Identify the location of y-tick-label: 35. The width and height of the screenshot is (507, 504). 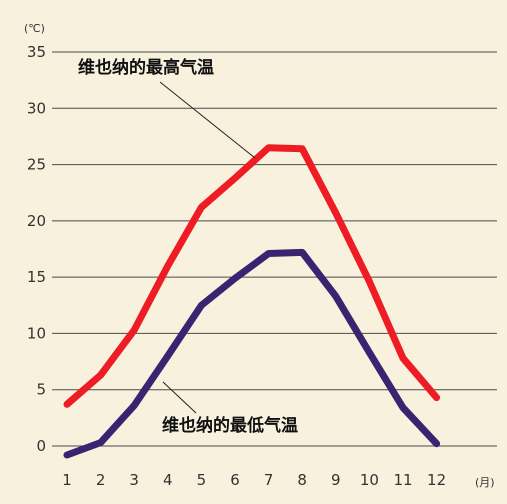
(36, 52).